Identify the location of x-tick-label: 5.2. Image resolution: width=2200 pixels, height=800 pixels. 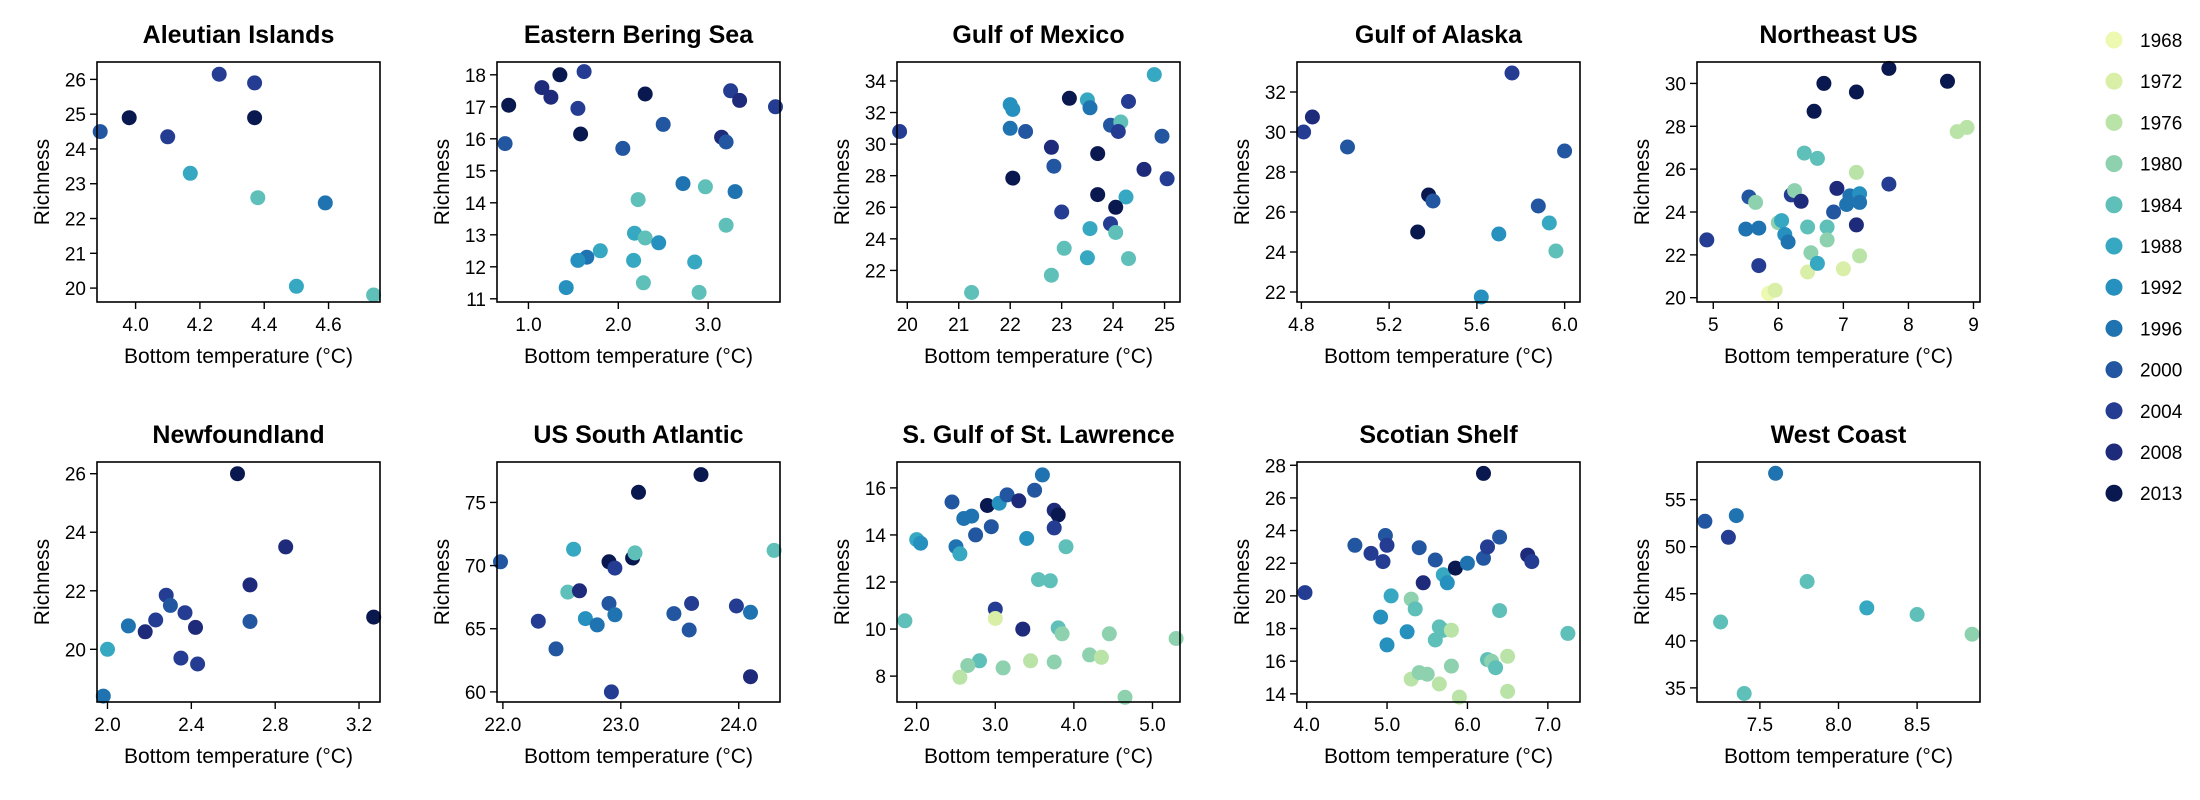
(1389, 325).